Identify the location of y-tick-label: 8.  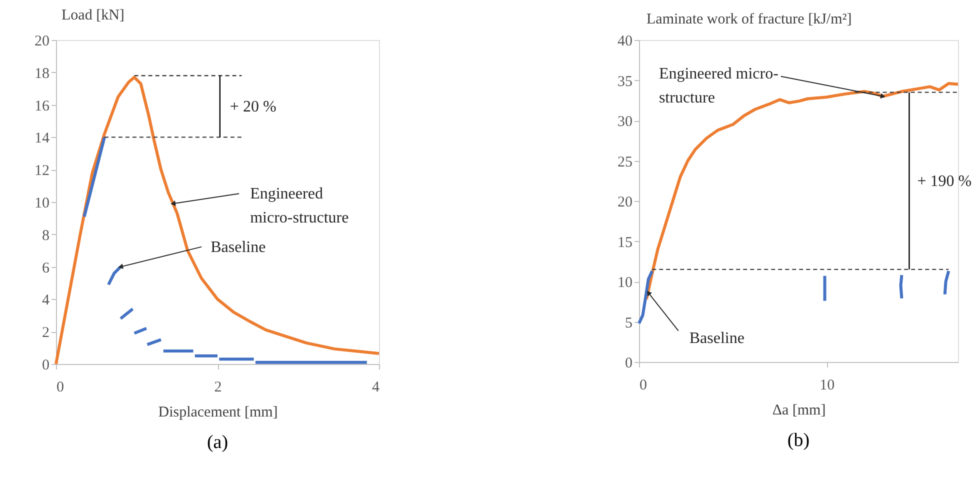
(46, 236).